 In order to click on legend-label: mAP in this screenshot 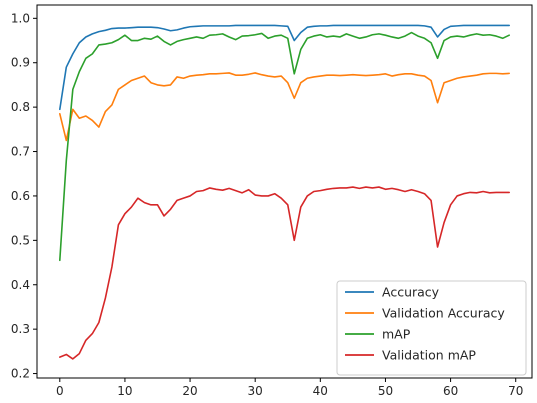, I will do `click(396, 334)`.